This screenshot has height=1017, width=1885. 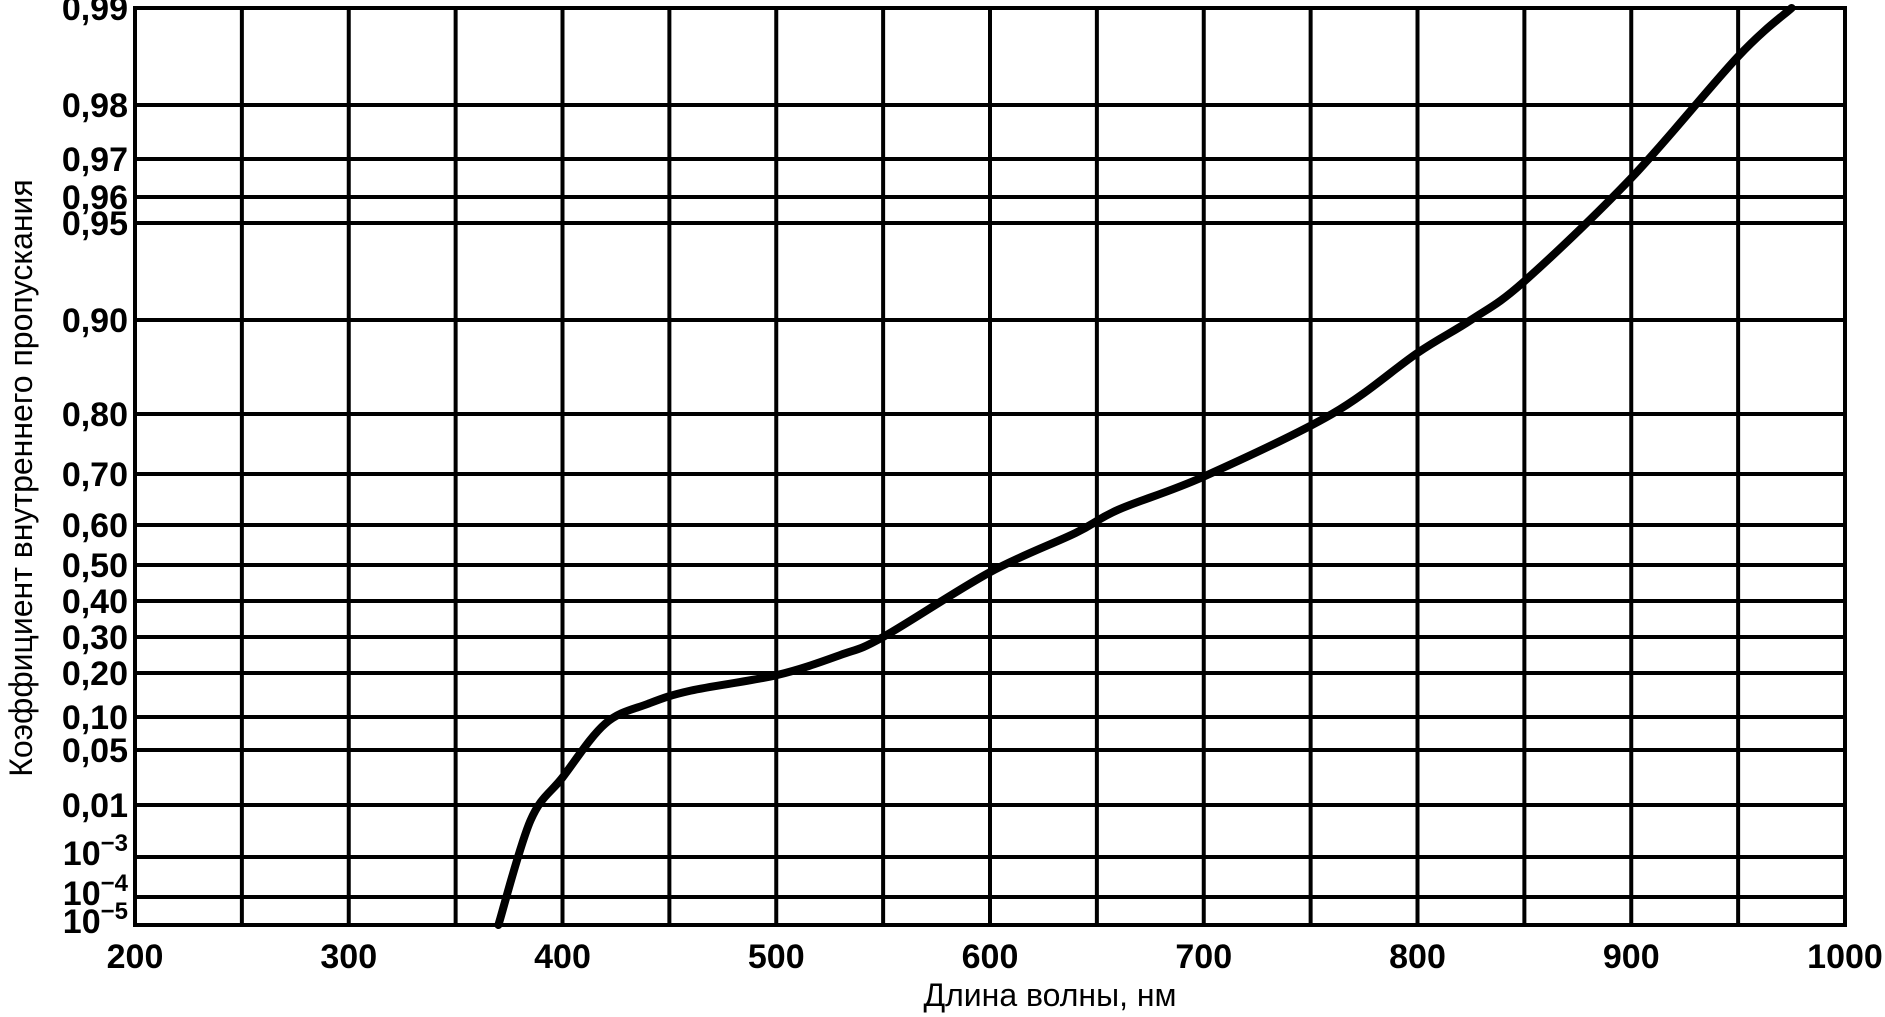 I want to click on y-tick-label: 10⁻⁴, so click(x=96, y=891).